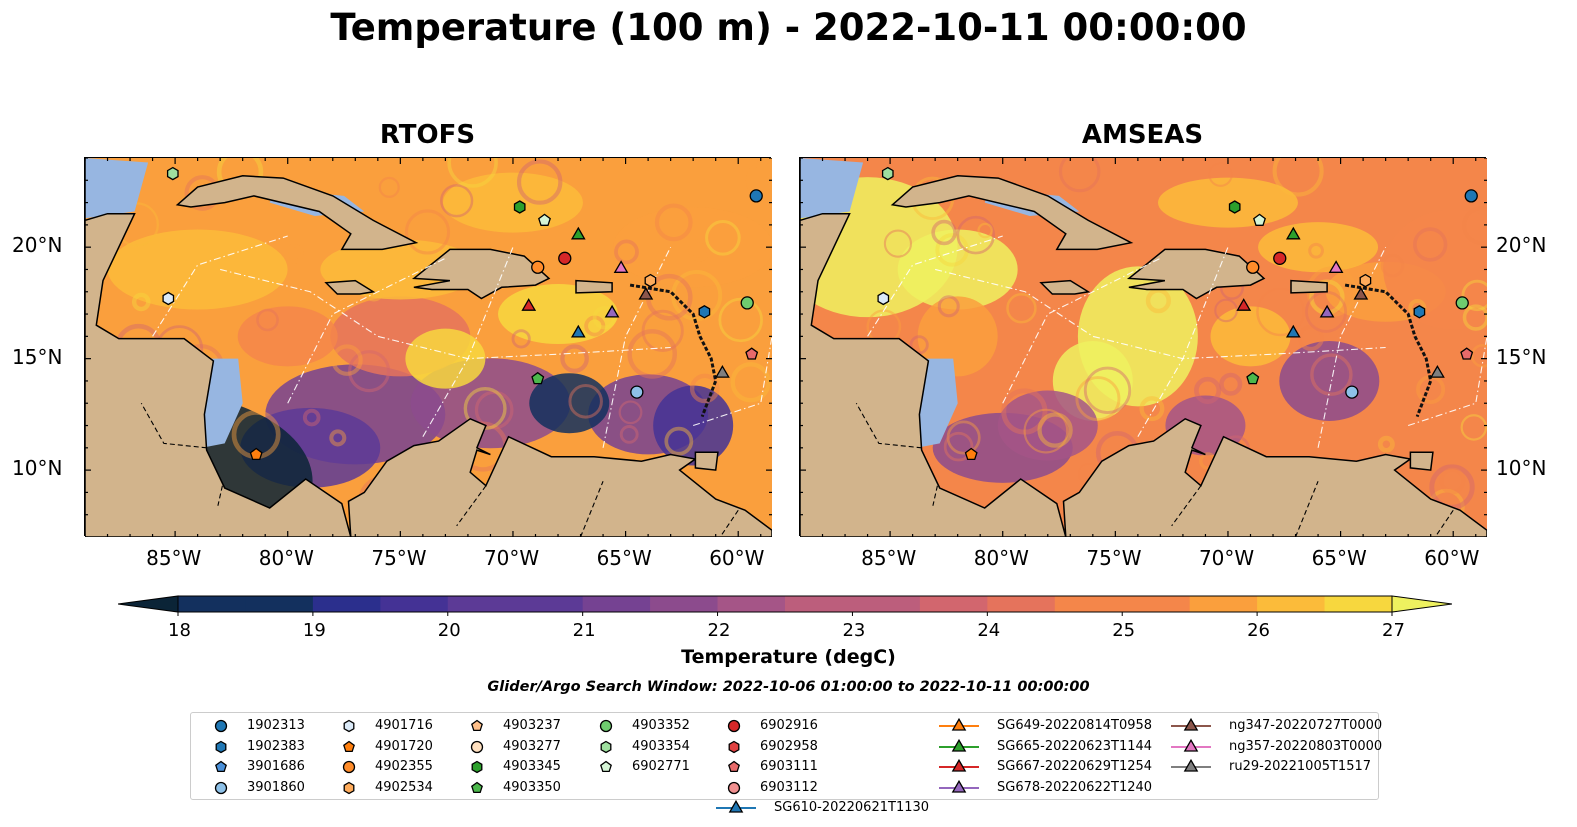 This screenshot has width=1577, height=827. I want to click on land-puertoRico, so click(1309, 286).